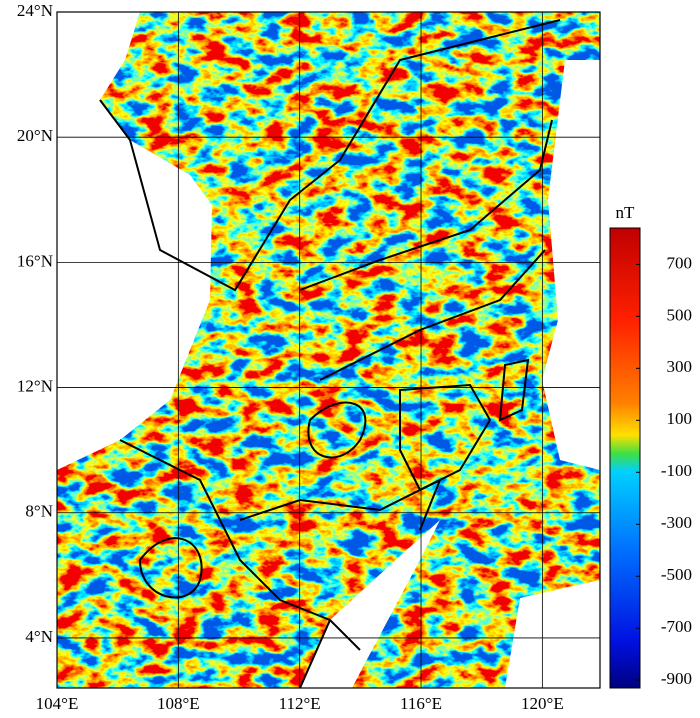 The image size is (700, 718). Describe the element at coordinates (676, 626) in the screenshot. I see `colorbar-tick-label: -700` at that location.